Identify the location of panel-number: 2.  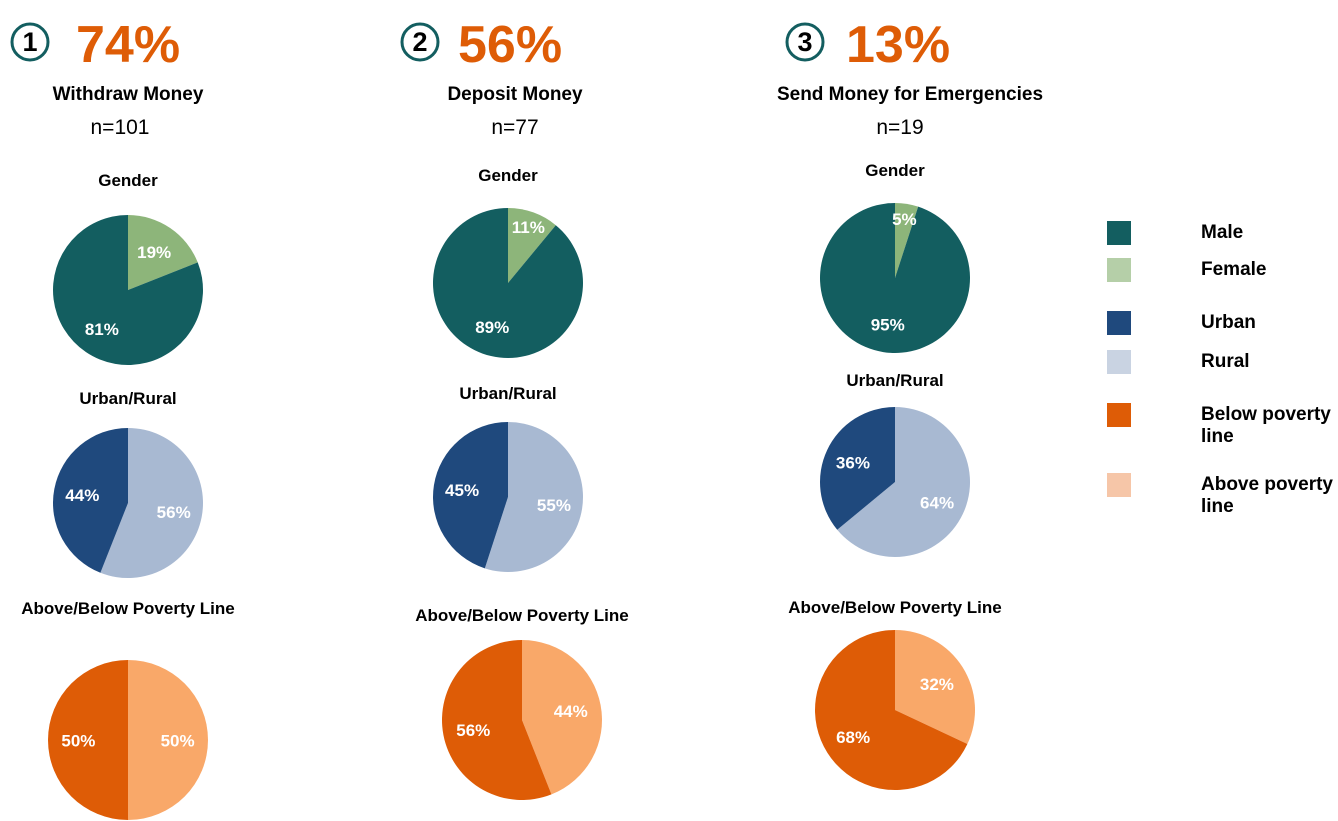
(419, 42).